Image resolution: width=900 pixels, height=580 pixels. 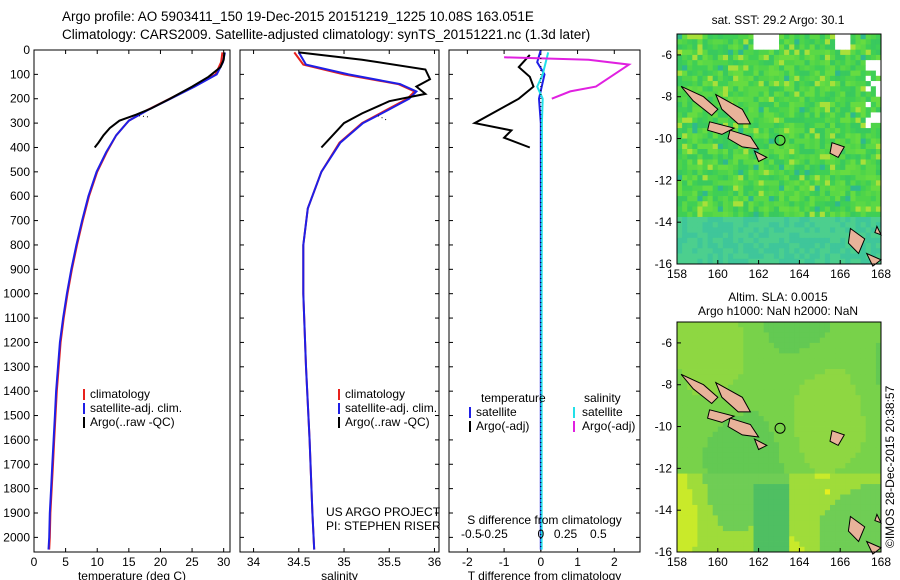 What do you see at coordinates (20, 172) in the screenshot?
I see `y-tick-label: 500` at bounding box center [20, 172].